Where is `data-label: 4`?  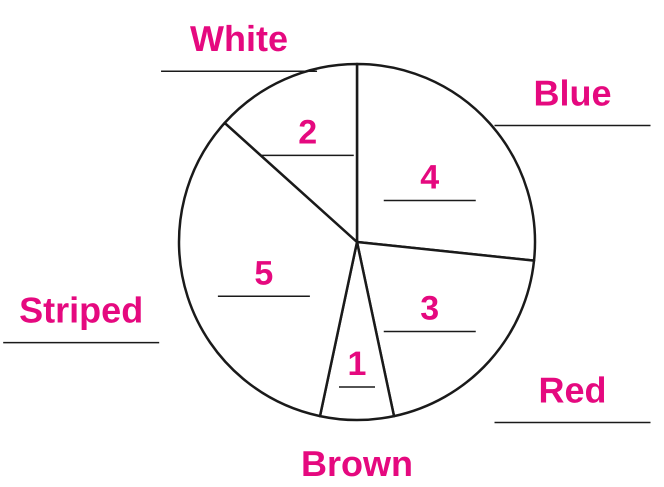 data-label: 4 is located at coordinates (430, 177).